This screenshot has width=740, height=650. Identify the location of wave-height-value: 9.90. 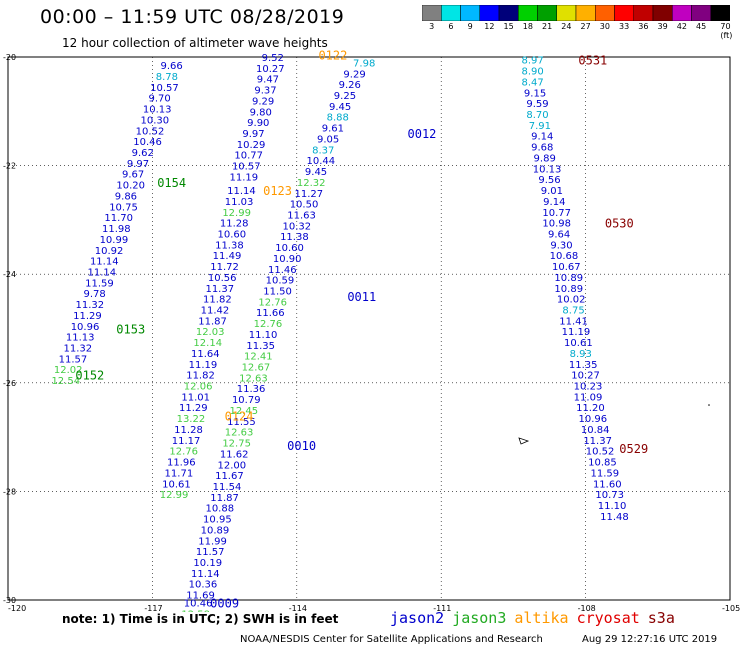
(258, 123).